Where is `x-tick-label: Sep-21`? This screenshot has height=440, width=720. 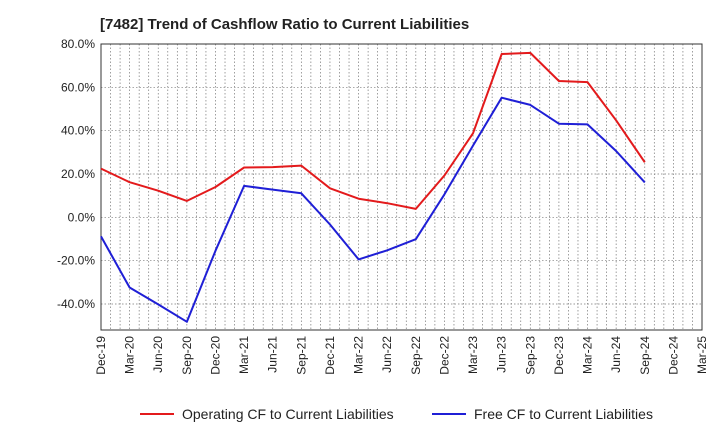 x-tick-label: Sep-21 is located at coordinates (301, 355).